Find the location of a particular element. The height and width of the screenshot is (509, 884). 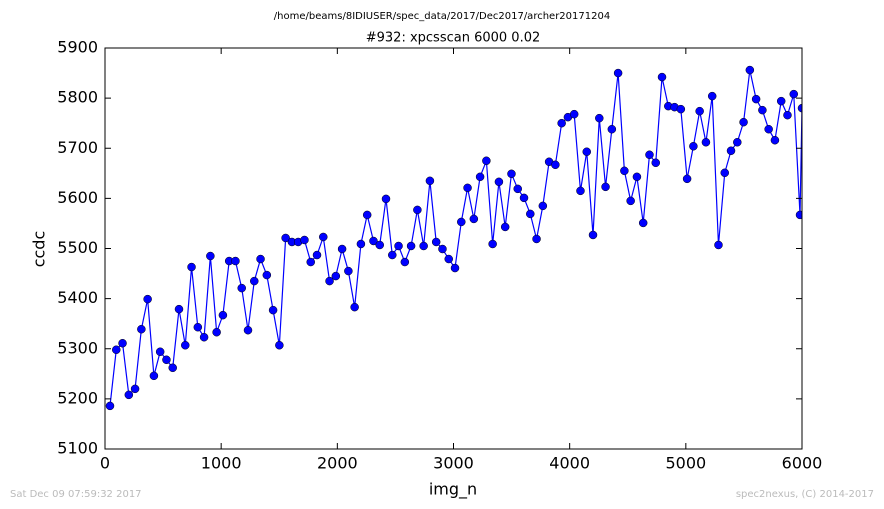

x-axis-label: img_n is located at coordinates (453, 490).